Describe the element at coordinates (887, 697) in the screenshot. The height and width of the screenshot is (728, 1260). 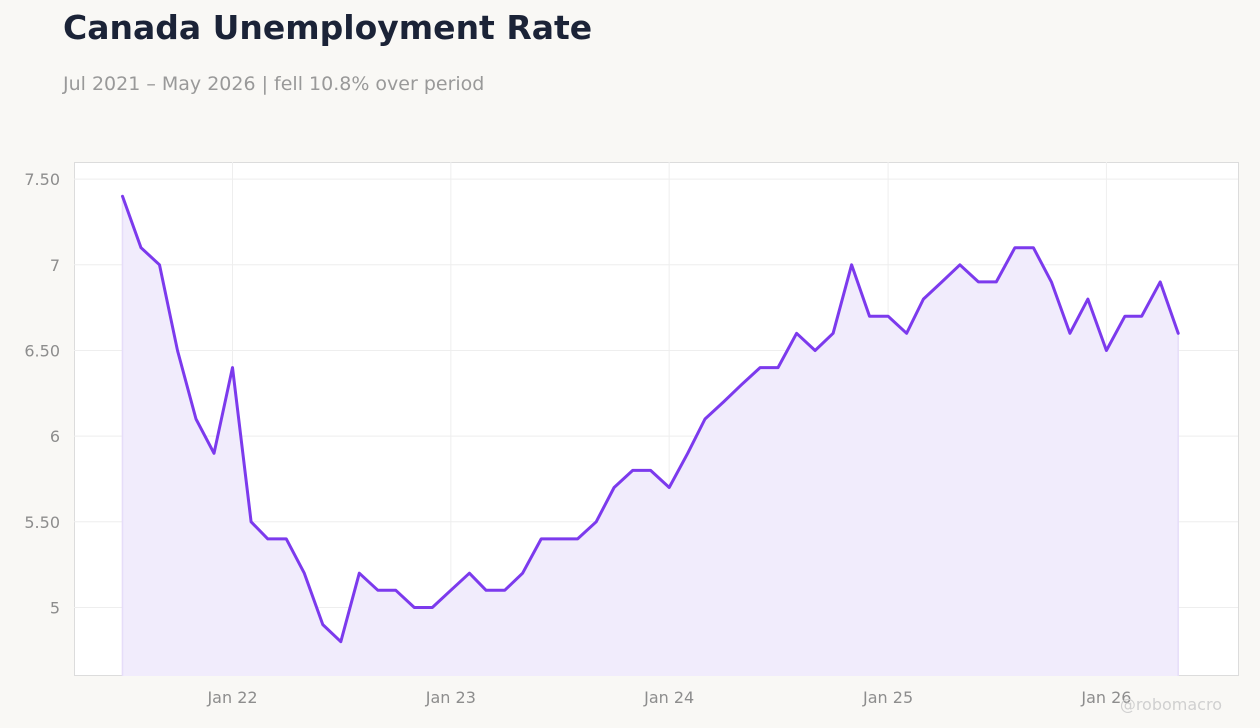
I see `x-tick-label: Jan 25` at that location.